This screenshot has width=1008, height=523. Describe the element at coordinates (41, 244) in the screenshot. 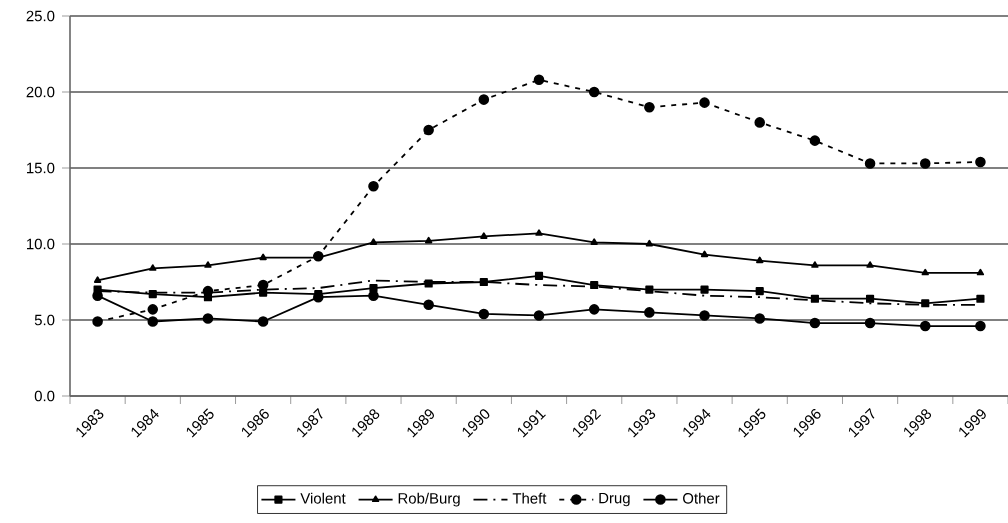

I see `y-tick-label: 10.0` at that location.